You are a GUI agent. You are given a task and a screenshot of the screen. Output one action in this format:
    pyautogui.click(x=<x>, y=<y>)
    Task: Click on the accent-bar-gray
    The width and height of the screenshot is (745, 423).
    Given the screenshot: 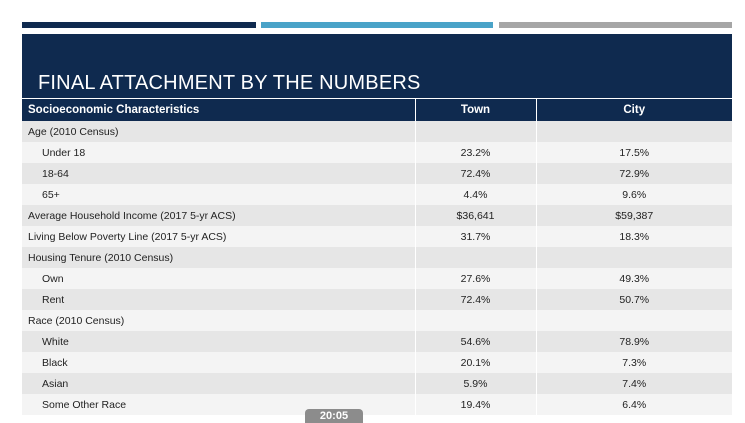 What is the action you would take?
    pyautogui.click(x=615, y=25)
    